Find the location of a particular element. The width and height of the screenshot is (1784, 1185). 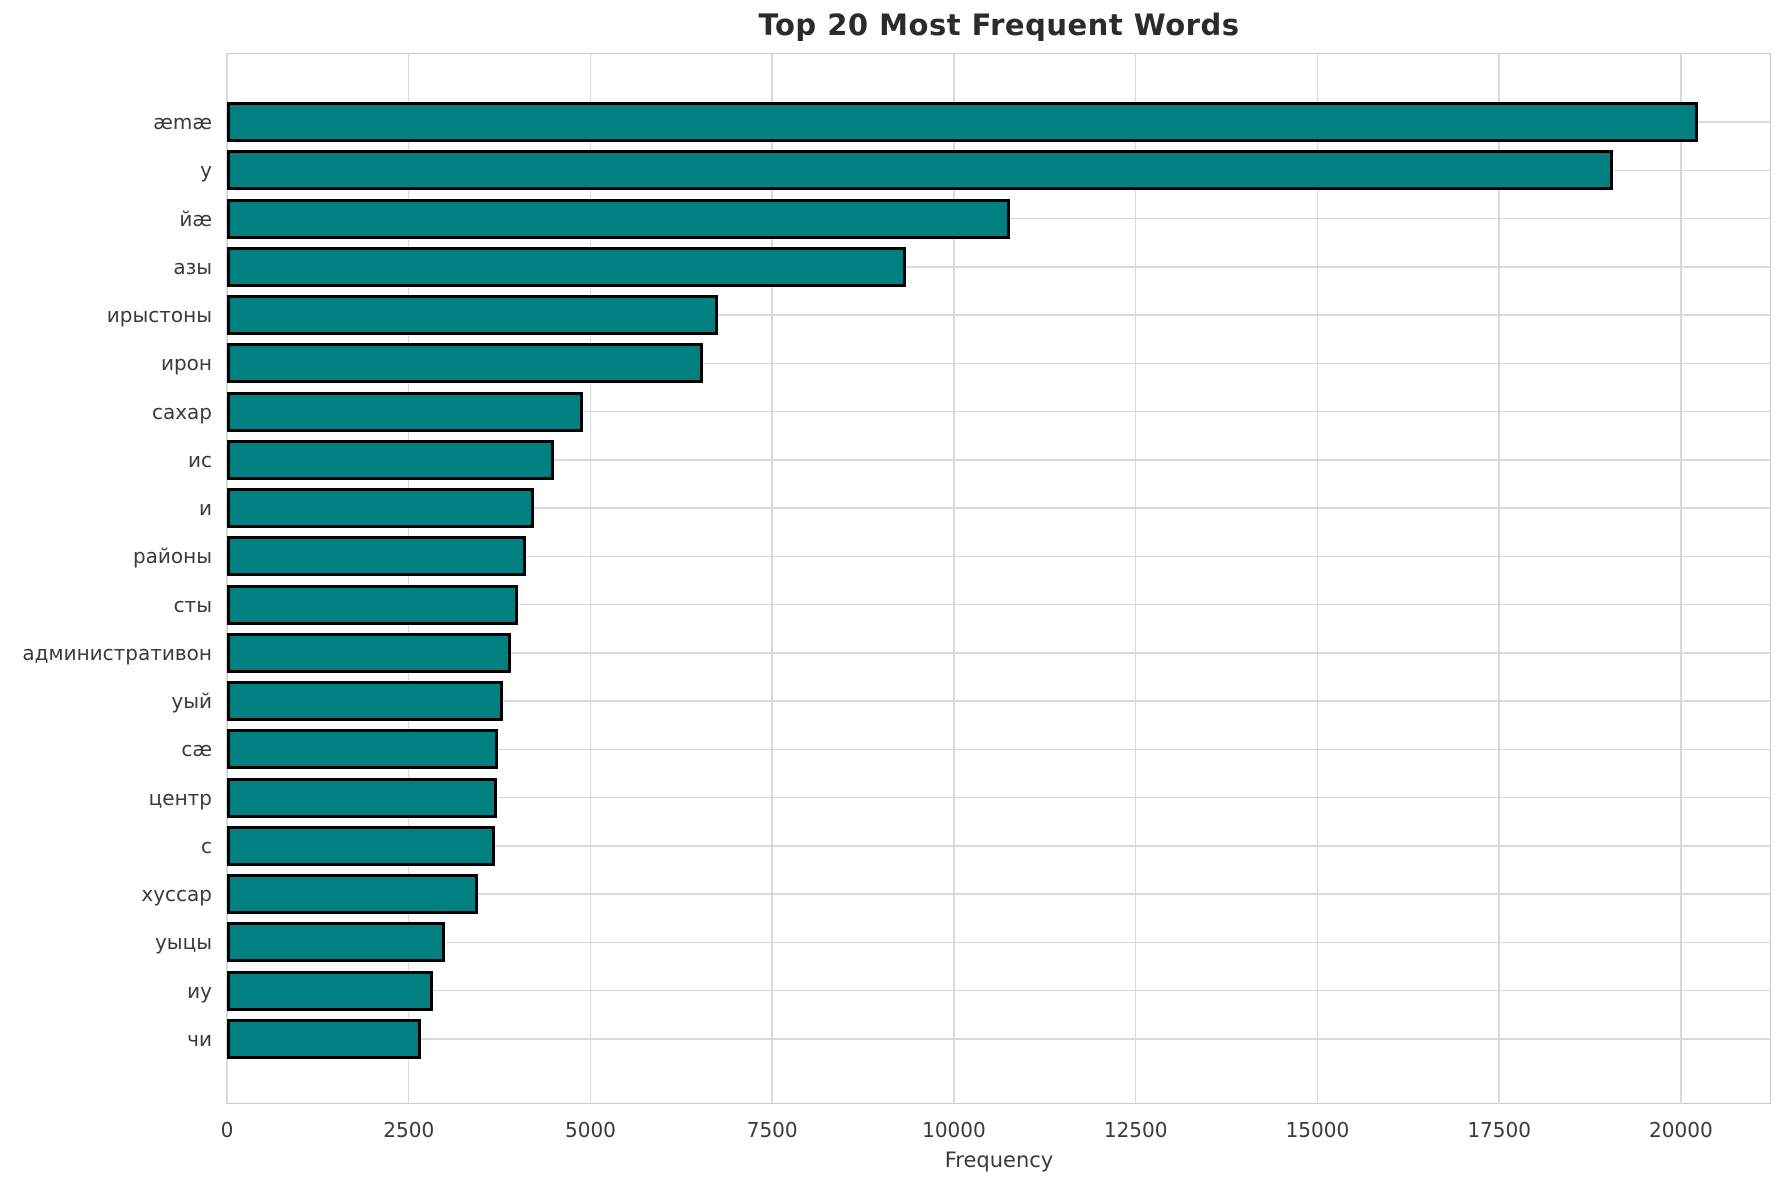

y-tick-label: центр is located at coordinates (180, 797).